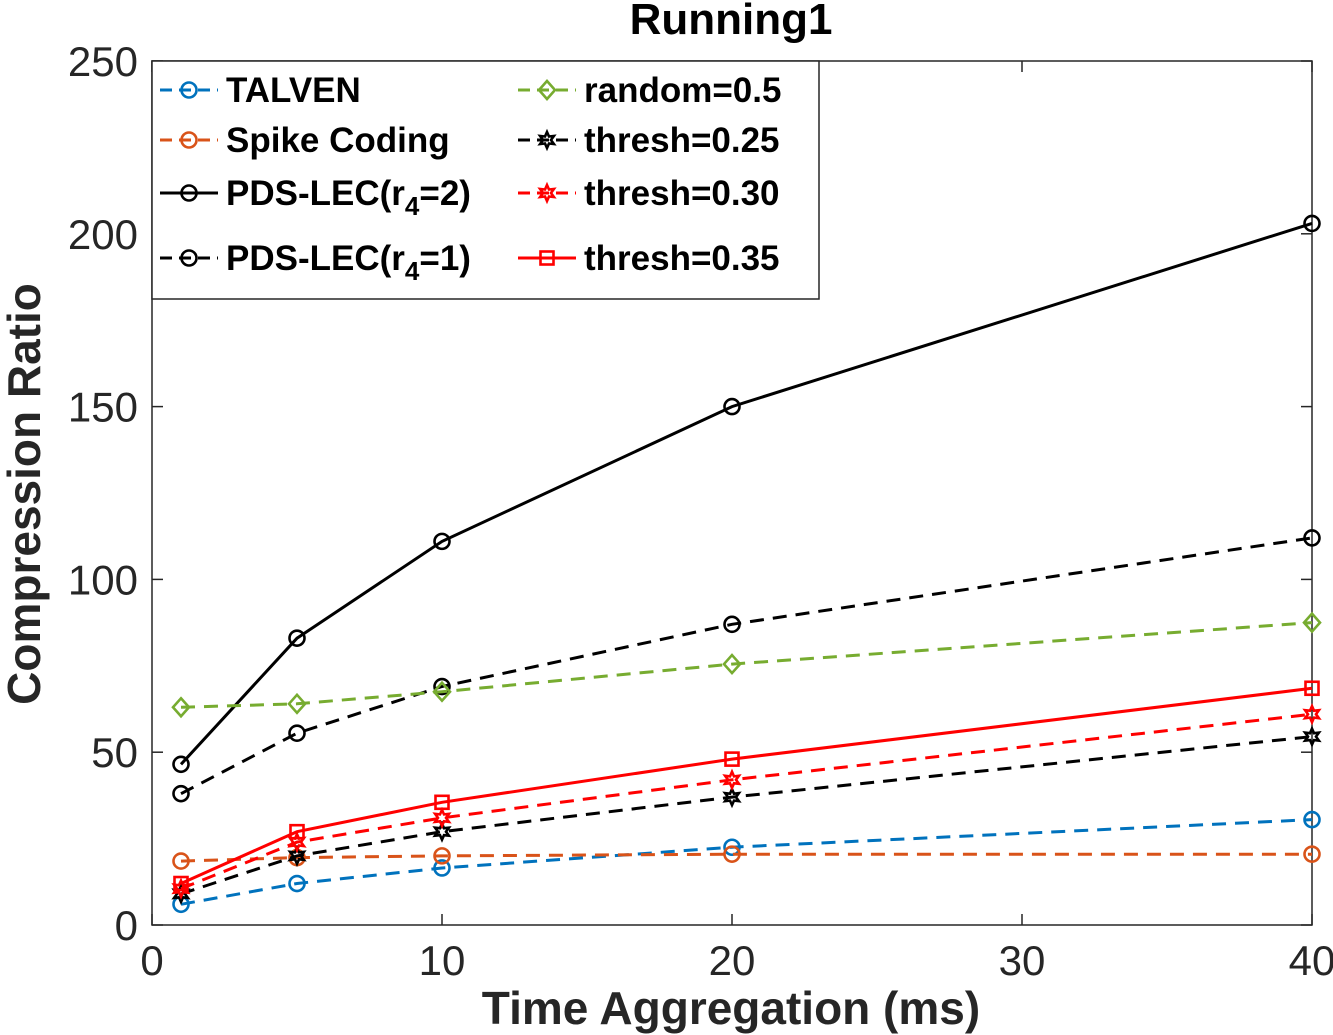 This screenshot has width=1333, height=1035. Describe the element at coordinates (682, 258) in the screenshot. I see `legend-label: thresh=0.35` at that location.